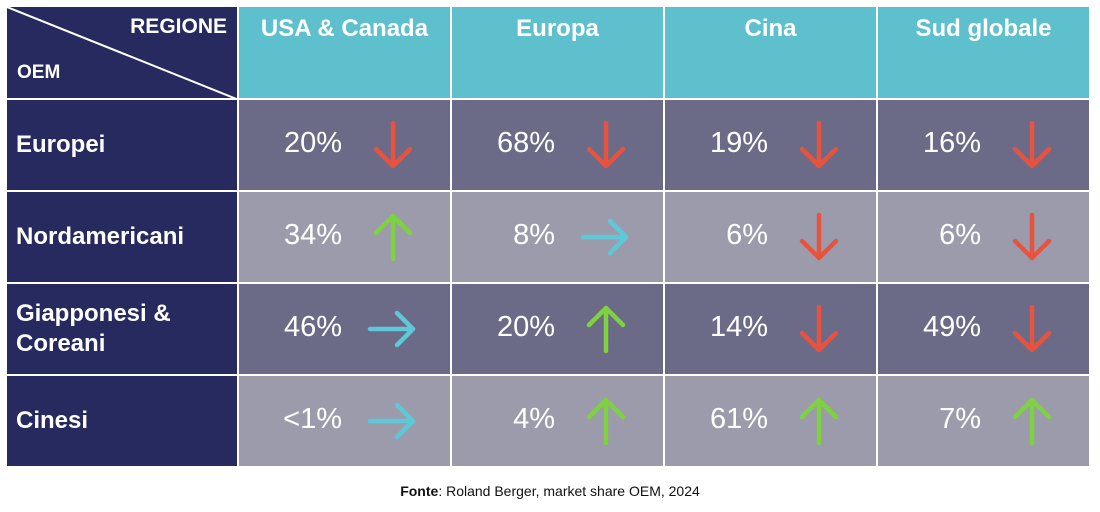  I want to click on source-text: : Roland Berger, market share OEM, 2024, so click(569, 491).